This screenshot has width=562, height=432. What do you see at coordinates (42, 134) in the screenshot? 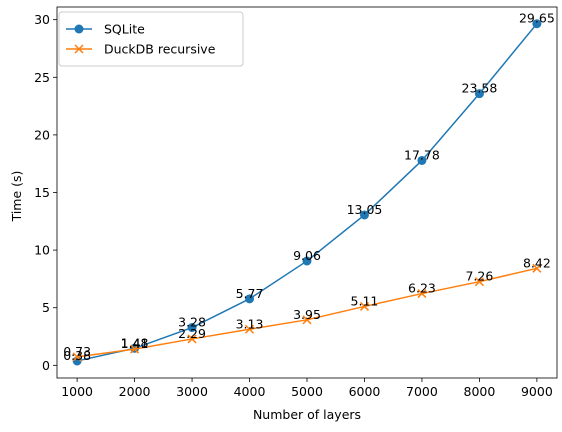
I see `y-tick-label-4: 20` at bounding box center [42, 134].